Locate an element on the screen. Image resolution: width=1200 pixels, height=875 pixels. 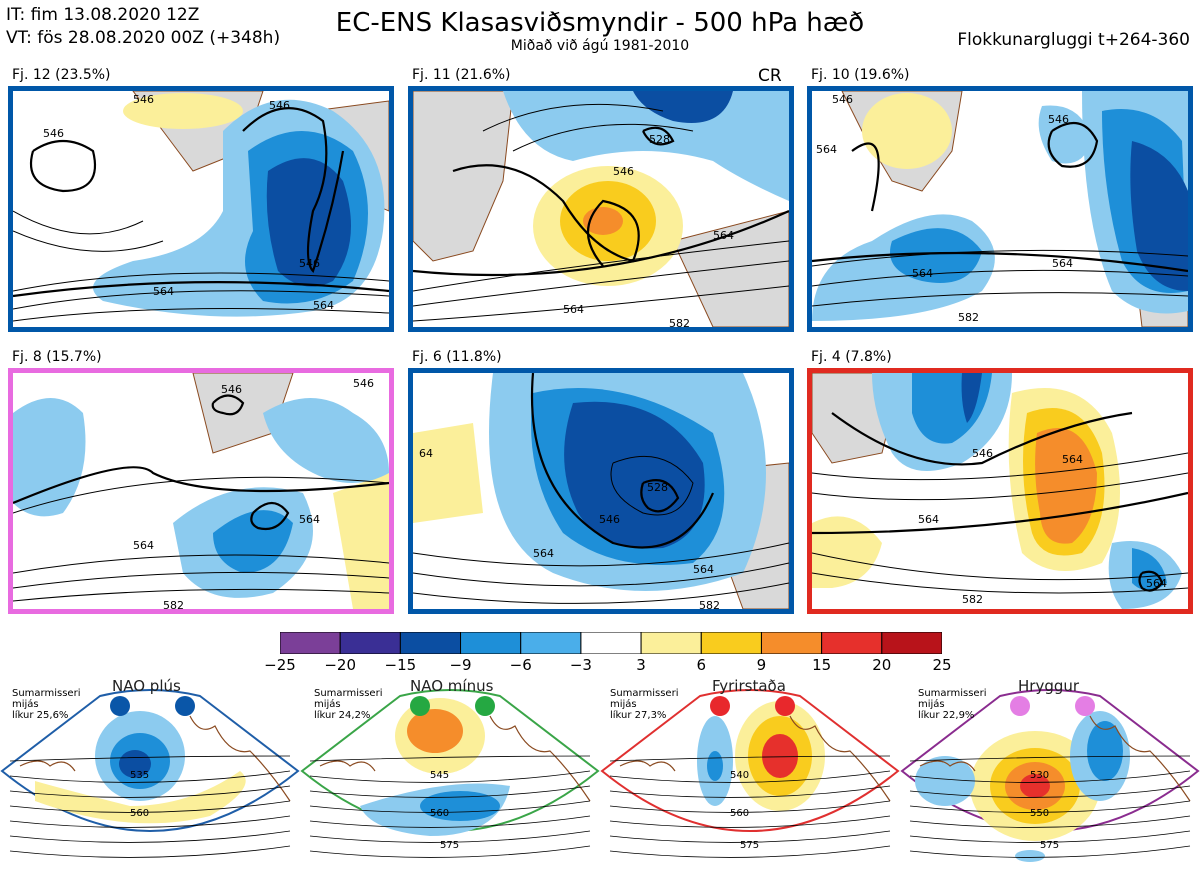
regime-contour-label: 545 is located at coordinates (439, 775).